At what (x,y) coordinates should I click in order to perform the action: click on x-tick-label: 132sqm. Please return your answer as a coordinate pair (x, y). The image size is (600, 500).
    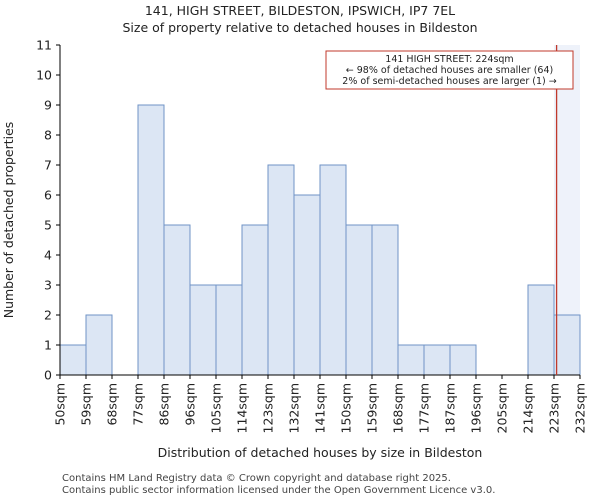
    Looking at the image, I should click on (294, 408).